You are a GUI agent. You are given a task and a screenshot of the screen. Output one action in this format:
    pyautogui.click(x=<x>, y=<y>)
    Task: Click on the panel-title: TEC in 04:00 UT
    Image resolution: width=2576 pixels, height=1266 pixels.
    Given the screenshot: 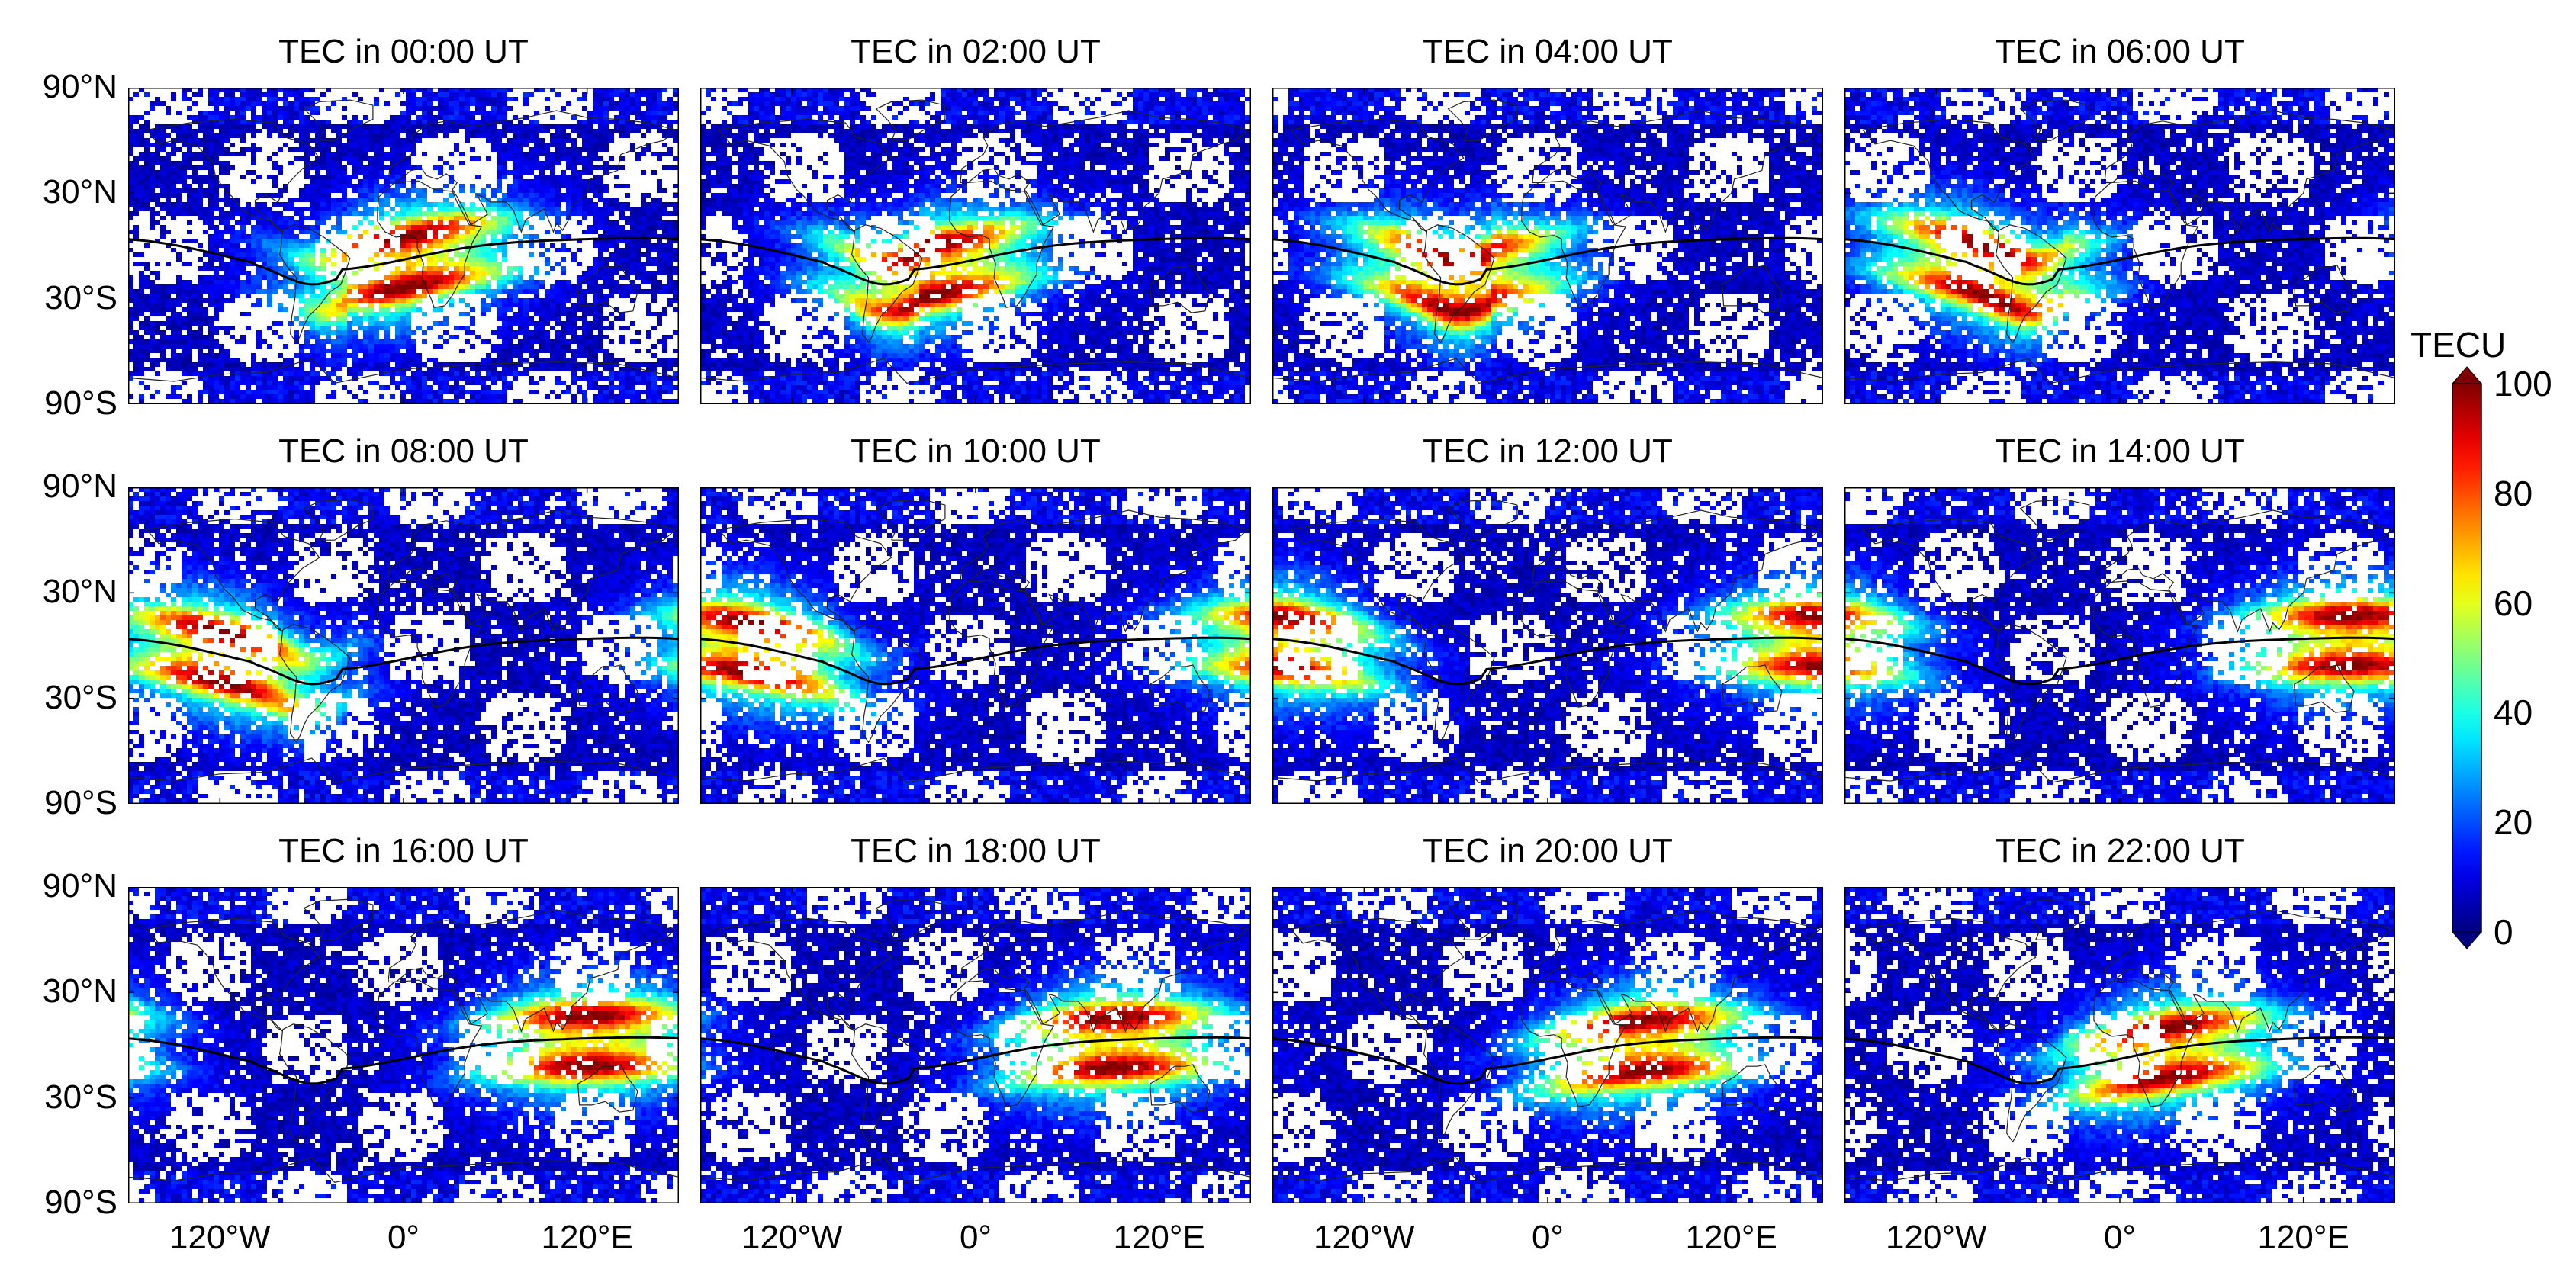 What is the action you would take?
    pyautogui.click(x=1547, y=52)
    